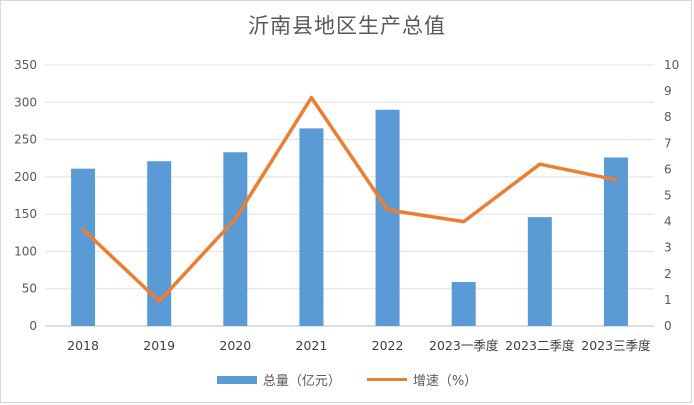 The image size is (694, 405). I want to click on y-tick-label: 50, so click(29, 289).